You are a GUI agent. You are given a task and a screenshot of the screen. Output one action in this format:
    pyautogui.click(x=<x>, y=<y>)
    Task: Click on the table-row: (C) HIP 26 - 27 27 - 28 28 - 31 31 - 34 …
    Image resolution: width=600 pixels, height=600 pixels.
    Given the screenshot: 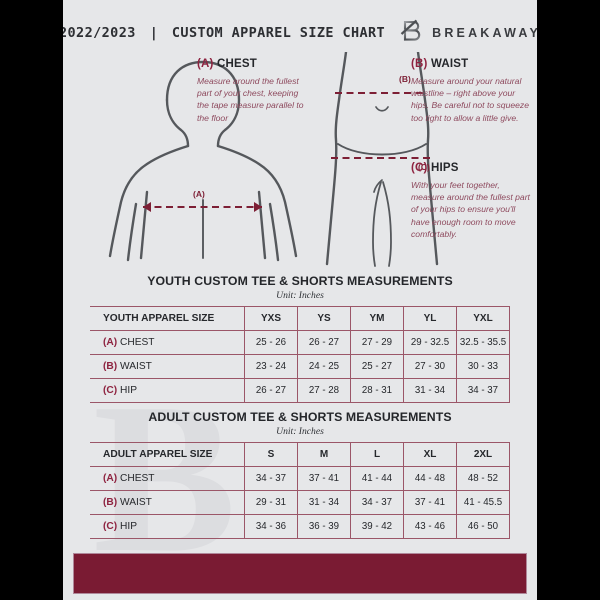 What is the action you would take?
    pyautogui.click(x=300, y=390)
    